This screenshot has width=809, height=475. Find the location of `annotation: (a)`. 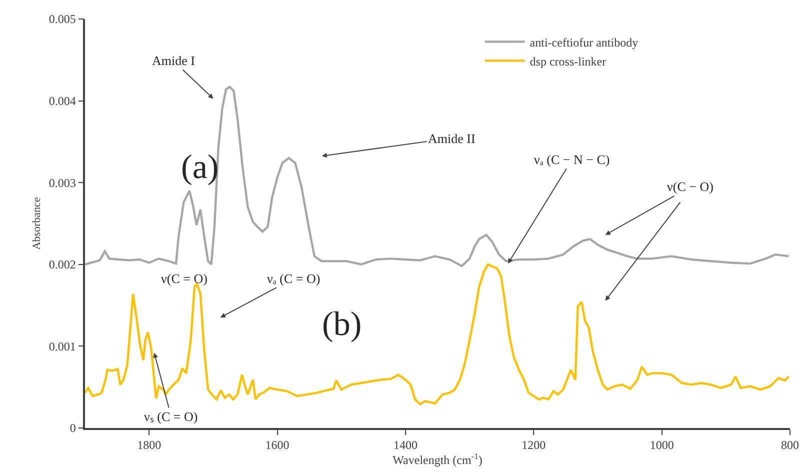

annotation: (a) is located at coordinates (200, 167).